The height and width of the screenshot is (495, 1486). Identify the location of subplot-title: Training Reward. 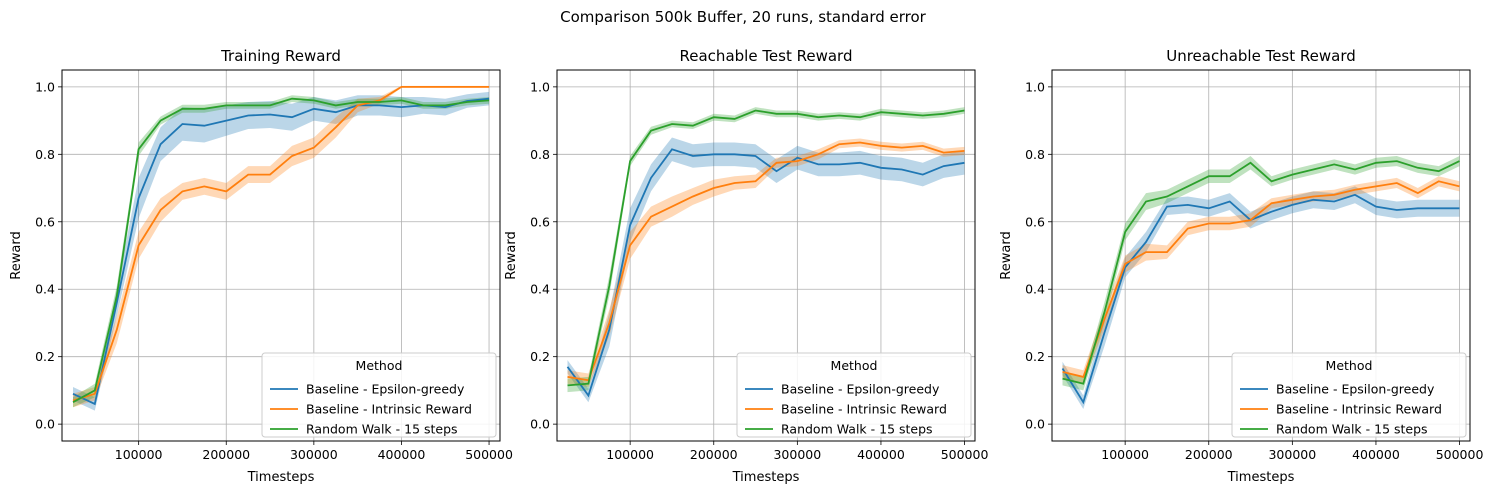
(280, 56).